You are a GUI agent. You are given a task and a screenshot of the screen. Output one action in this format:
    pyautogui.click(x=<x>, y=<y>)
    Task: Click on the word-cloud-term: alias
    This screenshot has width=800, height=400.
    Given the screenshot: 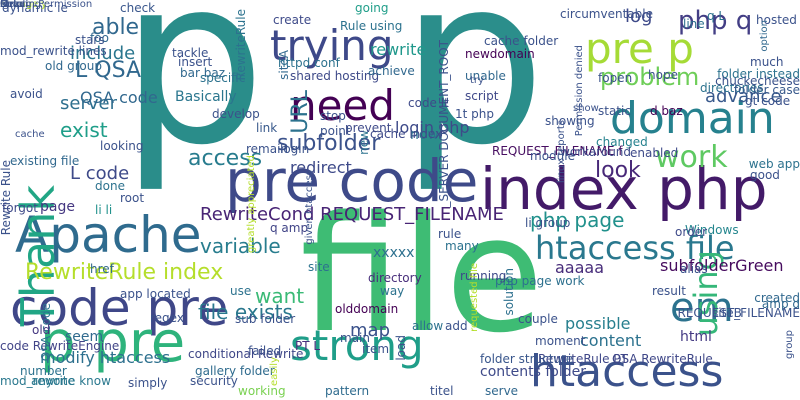 What is the action you would take?
    pyautogui.click(x=694, y=269)
    